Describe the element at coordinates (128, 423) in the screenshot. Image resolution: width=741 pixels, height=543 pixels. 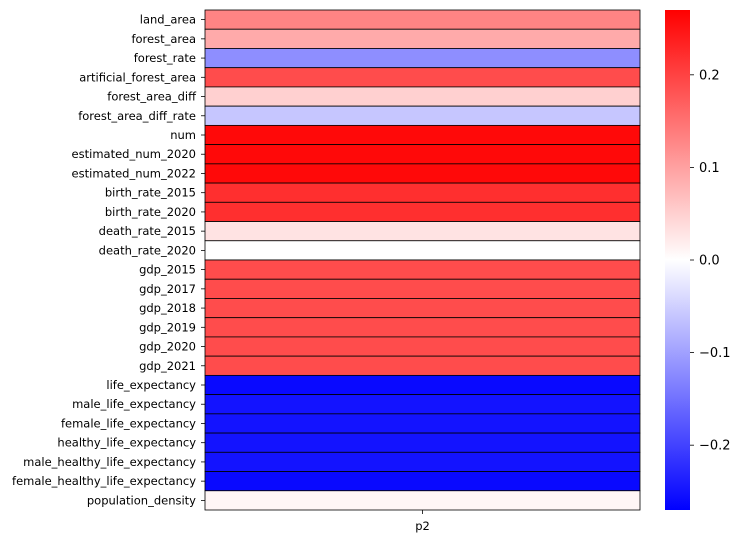
I see `row-label: female_life_expectancy` at that location.